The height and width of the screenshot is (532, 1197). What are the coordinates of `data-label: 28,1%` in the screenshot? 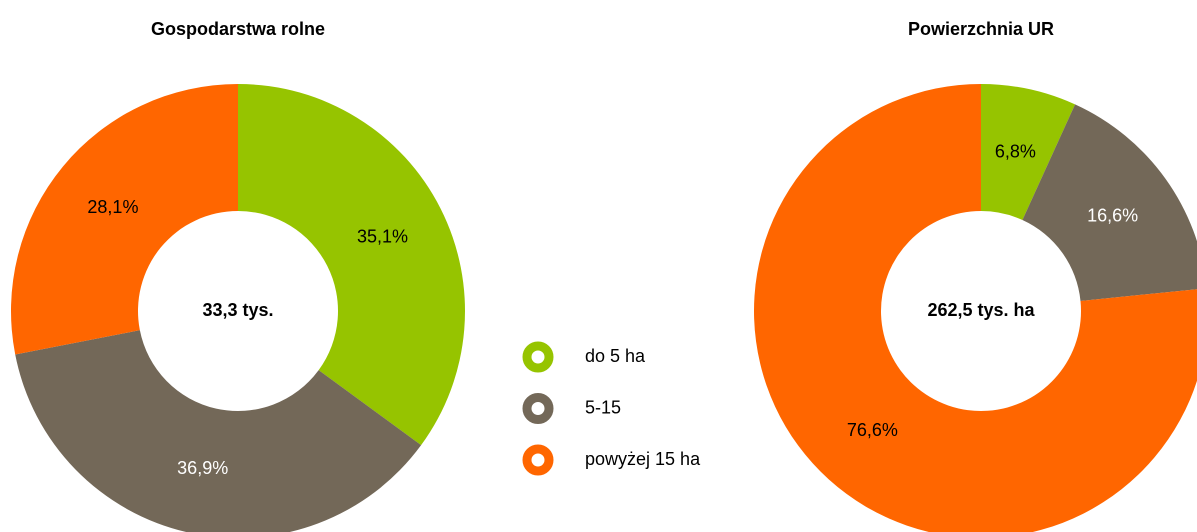 It's located at (112, 207).